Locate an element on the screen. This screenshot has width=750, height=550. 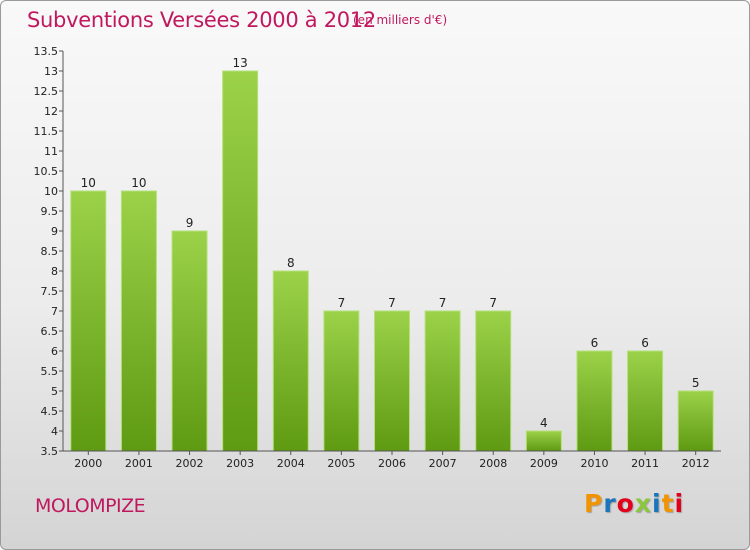
x-tick-label-2012: 2012 is located at coordinates (696, 463).